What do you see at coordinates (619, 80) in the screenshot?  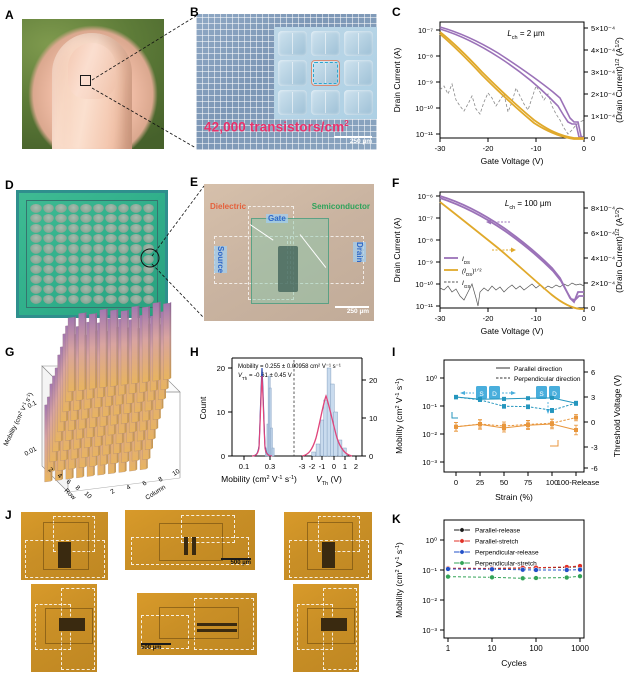 I see `panel-c-ylabel-right: (Drain Current)1/2 (A1/2)` at bounding box center [619, 80].